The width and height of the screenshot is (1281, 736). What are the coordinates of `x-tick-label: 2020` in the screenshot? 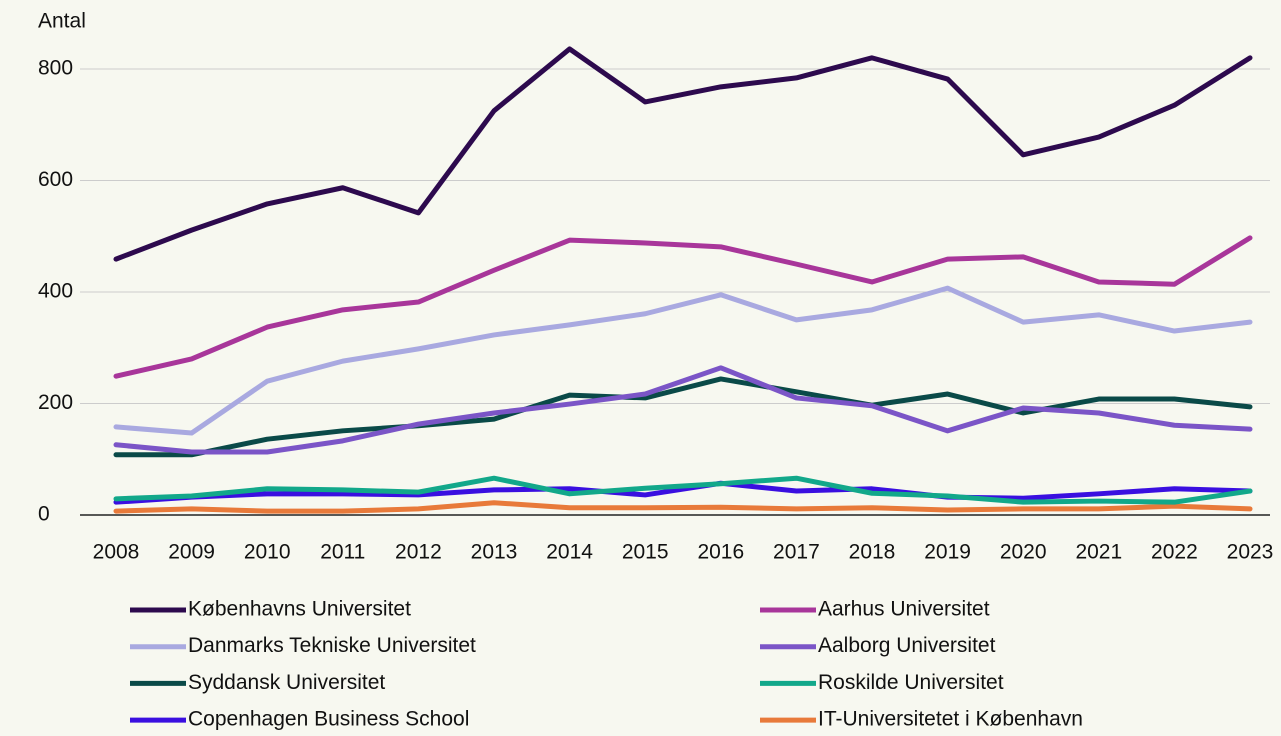 It's located at (1023, 552).